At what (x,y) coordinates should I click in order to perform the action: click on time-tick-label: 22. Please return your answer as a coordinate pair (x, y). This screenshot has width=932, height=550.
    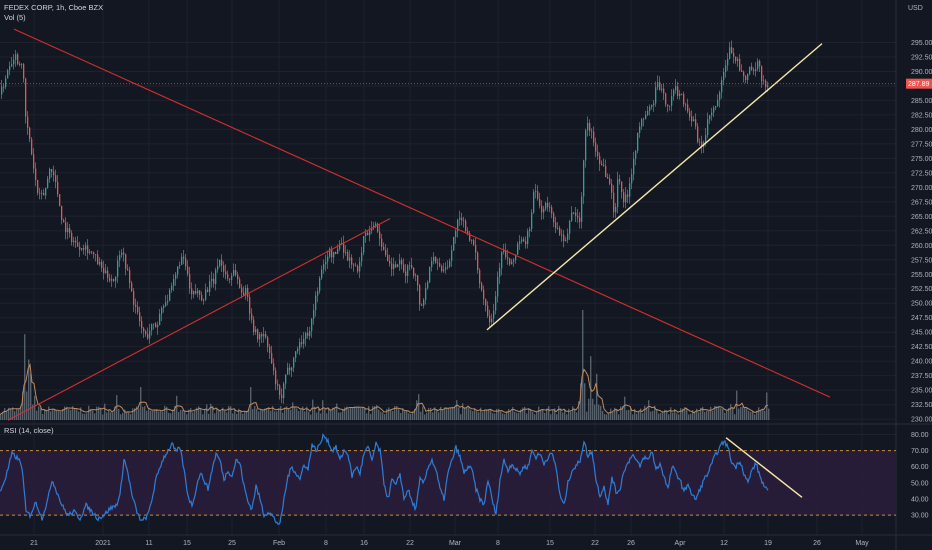
    Looking at the image, I should click on (410, 543).